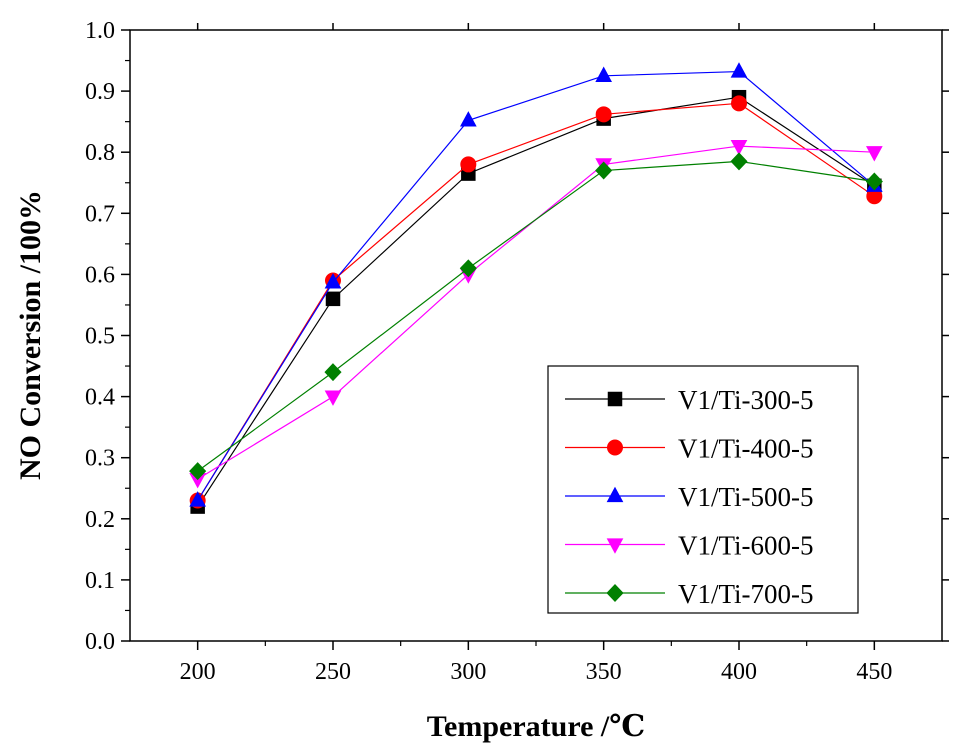 The height and width of the screenshot is (750, 959). I want to click on legend-label: V1/Ti-300-5, so click(746, 400).